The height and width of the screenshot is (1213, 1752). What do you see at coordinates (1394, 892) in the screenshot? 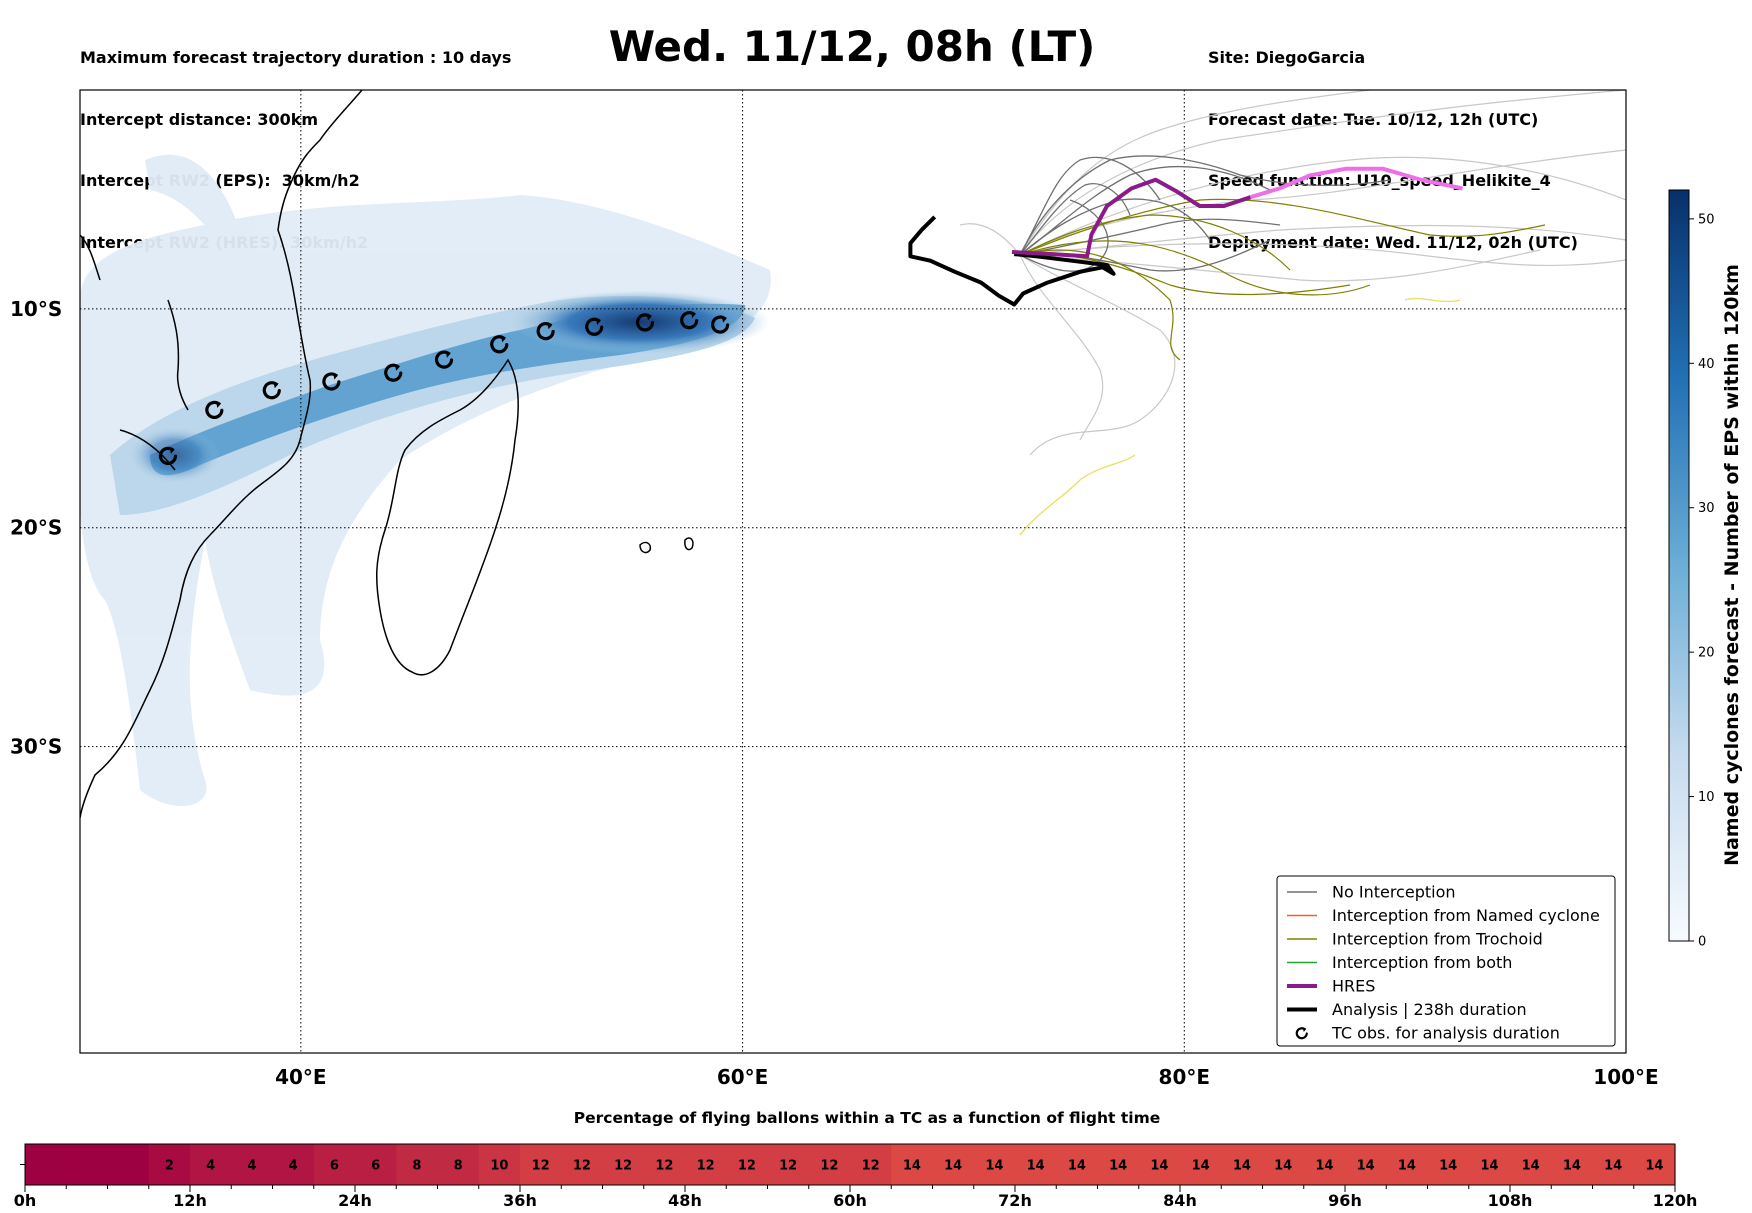
I see `legend-entry: No Interception` at bounding box center [1394, 892].